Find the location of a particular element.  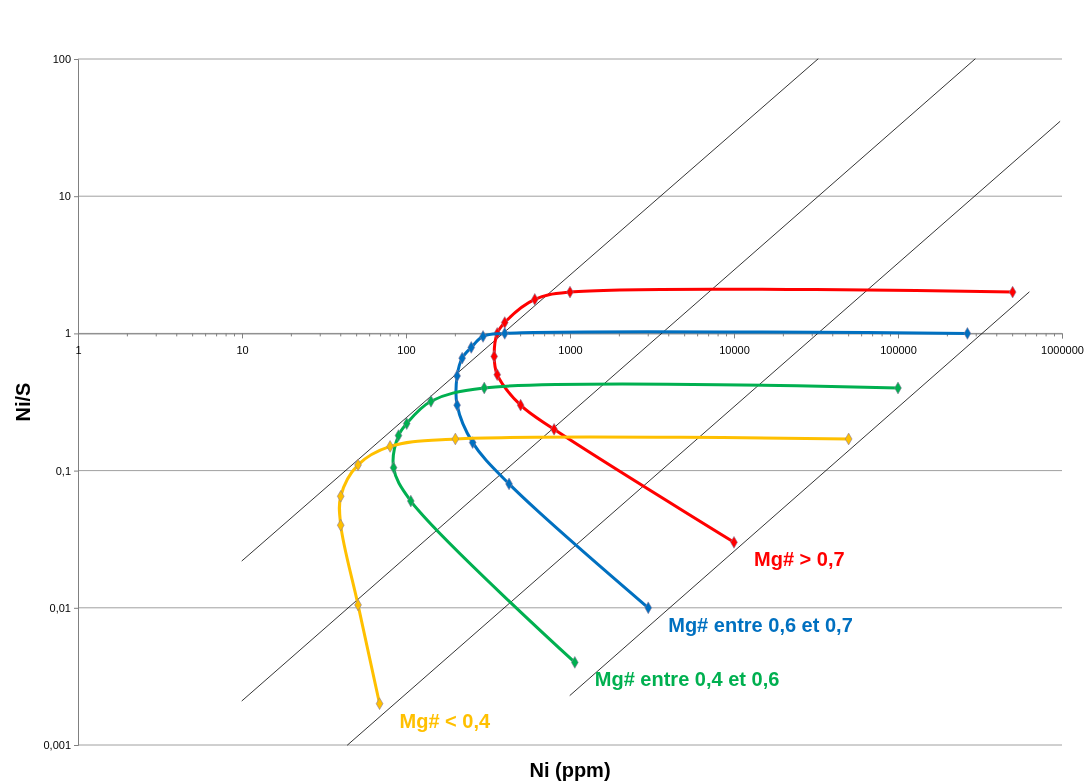

x-tick-label: 100 is located at coordinates (406, 350).